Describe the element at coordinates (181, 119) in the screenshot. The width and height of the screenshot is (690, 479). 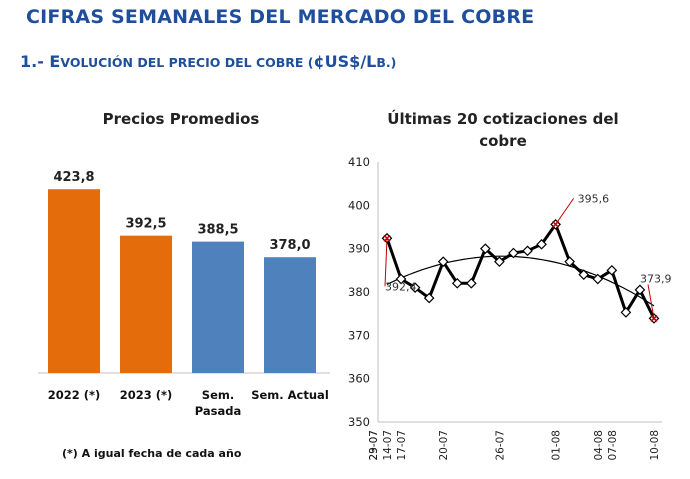
I see `bar-chart-title: Precios Promedios` at that location.